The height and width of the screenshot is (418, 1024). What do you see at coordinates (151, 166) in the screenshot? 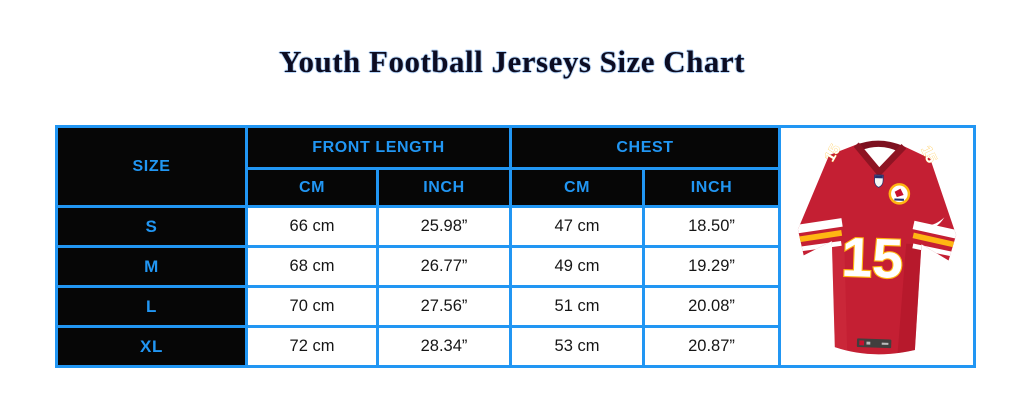
I see `header-size: SIZE` at bounding box center [151, 166].